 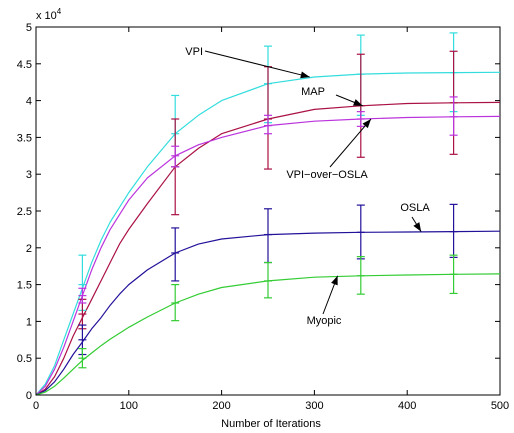 I want to click on x-tick-label: 500, so click(x=500, y=406).